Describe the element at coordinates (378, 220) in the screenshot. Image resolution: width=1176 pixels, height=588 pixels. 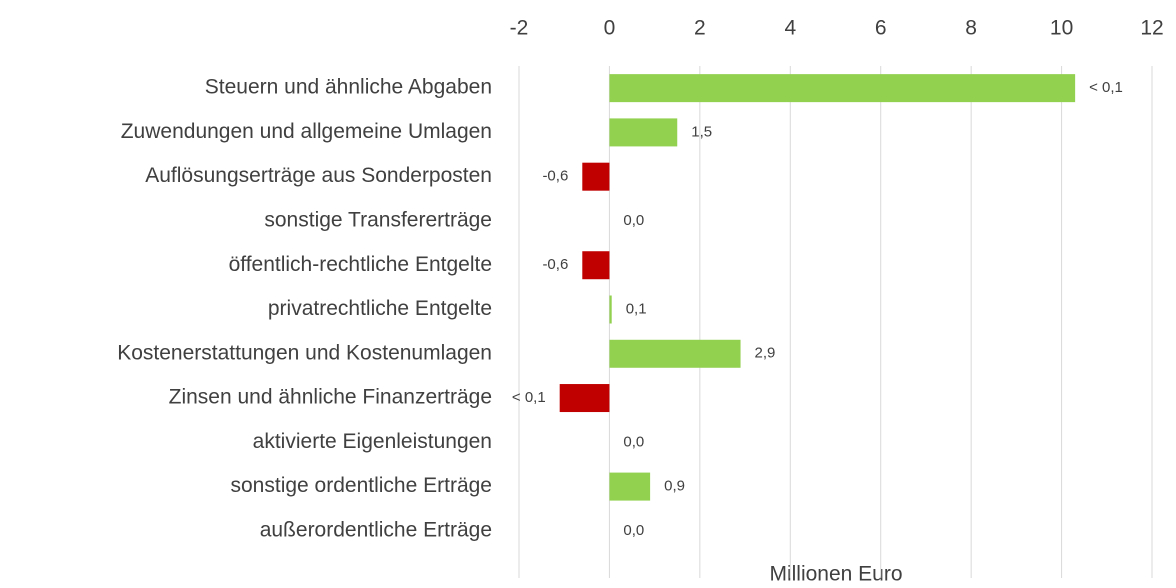
I see `y-tick-label: sonstige Transfererträge` at that location.